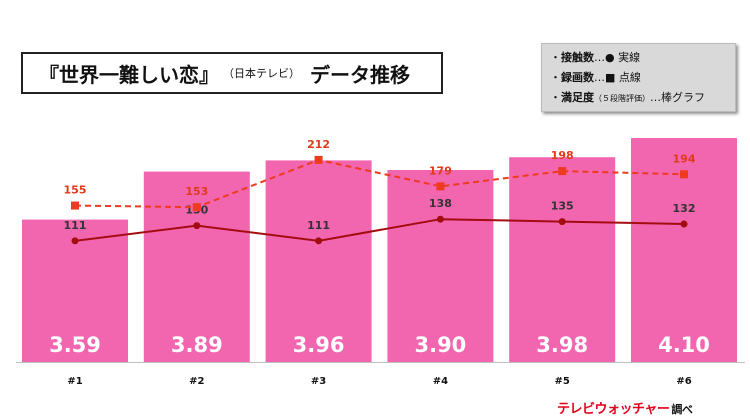 This screenshot has width=750, height=420. Describe the element at coordinates (617, 77) in the screenshot. I see `legend-desc-recordings: …■ 点線` at that location.